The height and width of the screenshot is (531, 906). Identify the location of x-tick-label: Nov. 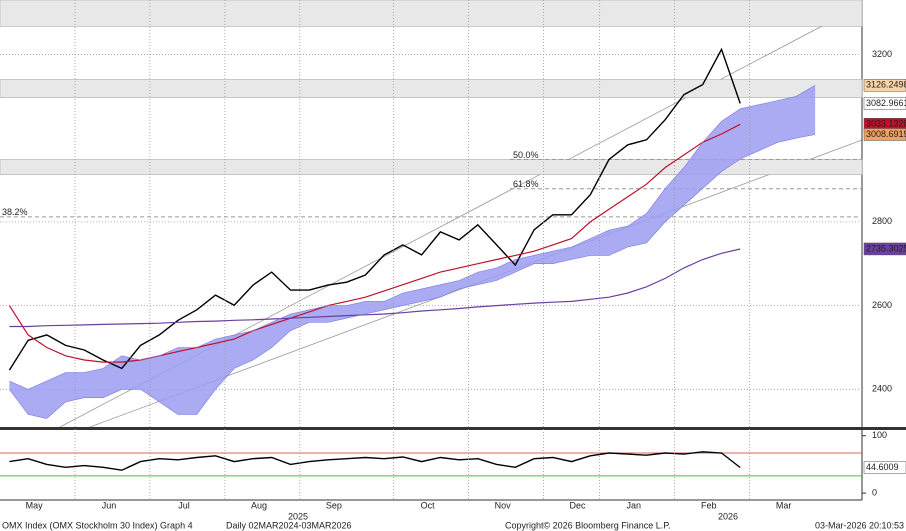
(503, 505).